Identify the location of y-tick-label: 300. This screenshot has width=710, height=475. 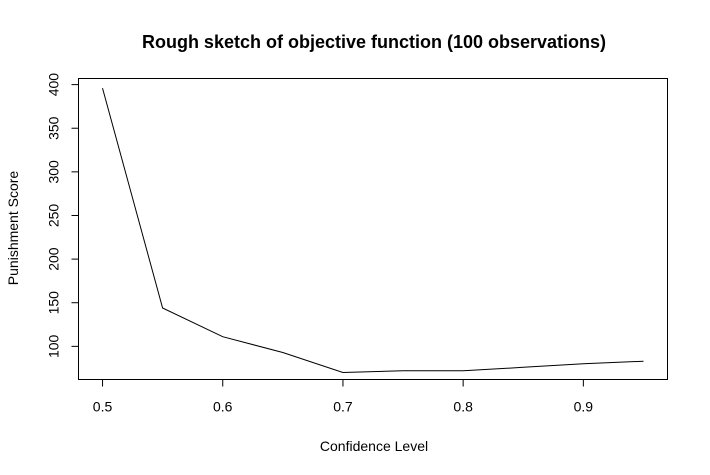
(54, 172).